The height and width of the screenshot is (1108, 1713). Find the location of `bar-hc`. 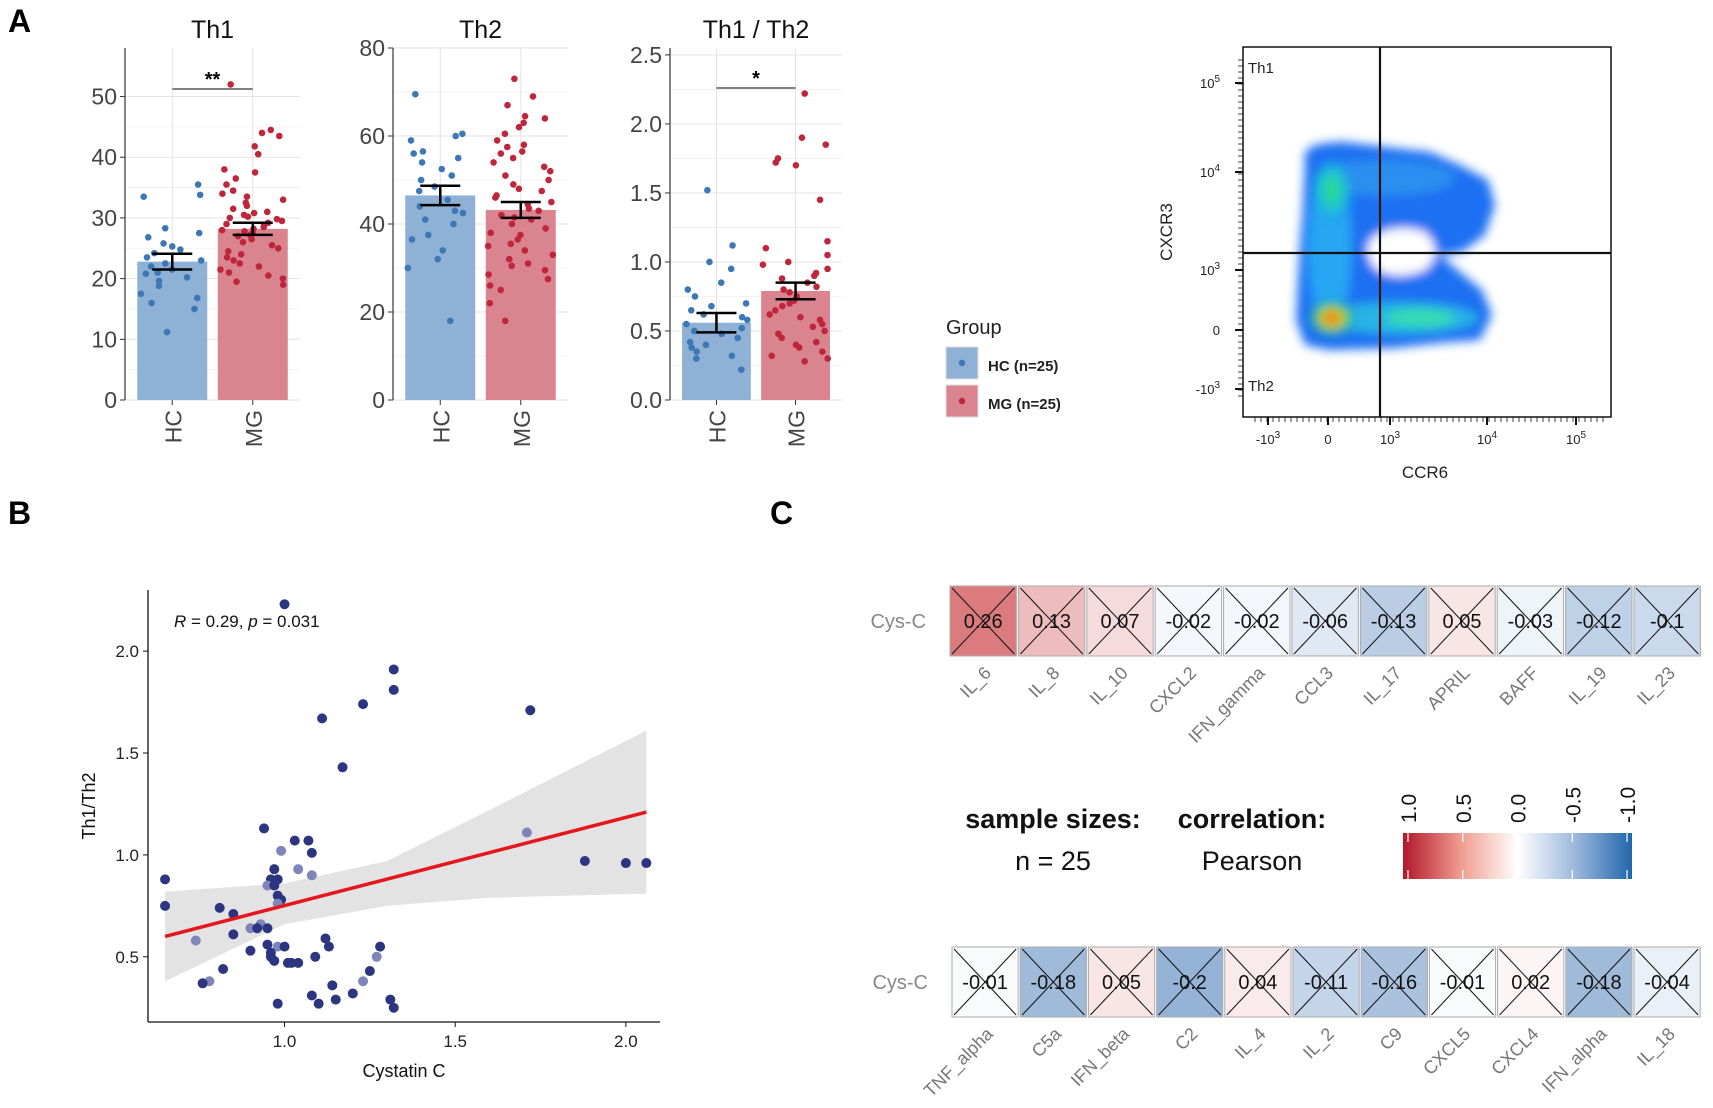

bar-hc is located at coordinates (440, 297).